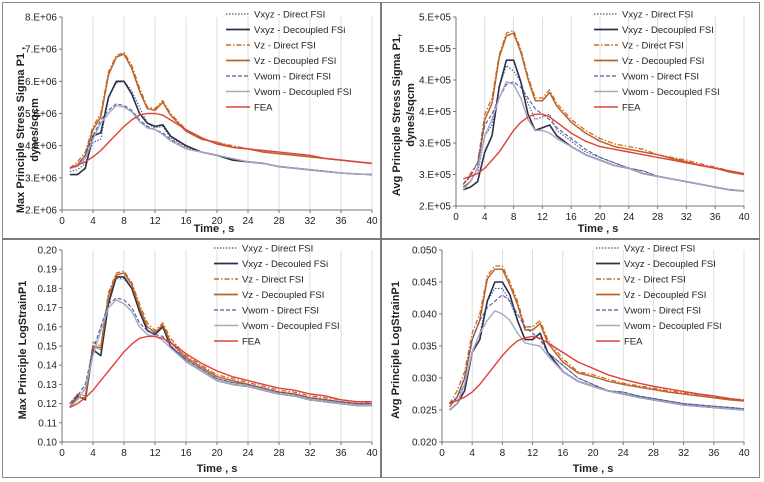 This screenshot has height=482, width=764. I want to click on y-tick-label: 5.E+06, so click(41, 114).